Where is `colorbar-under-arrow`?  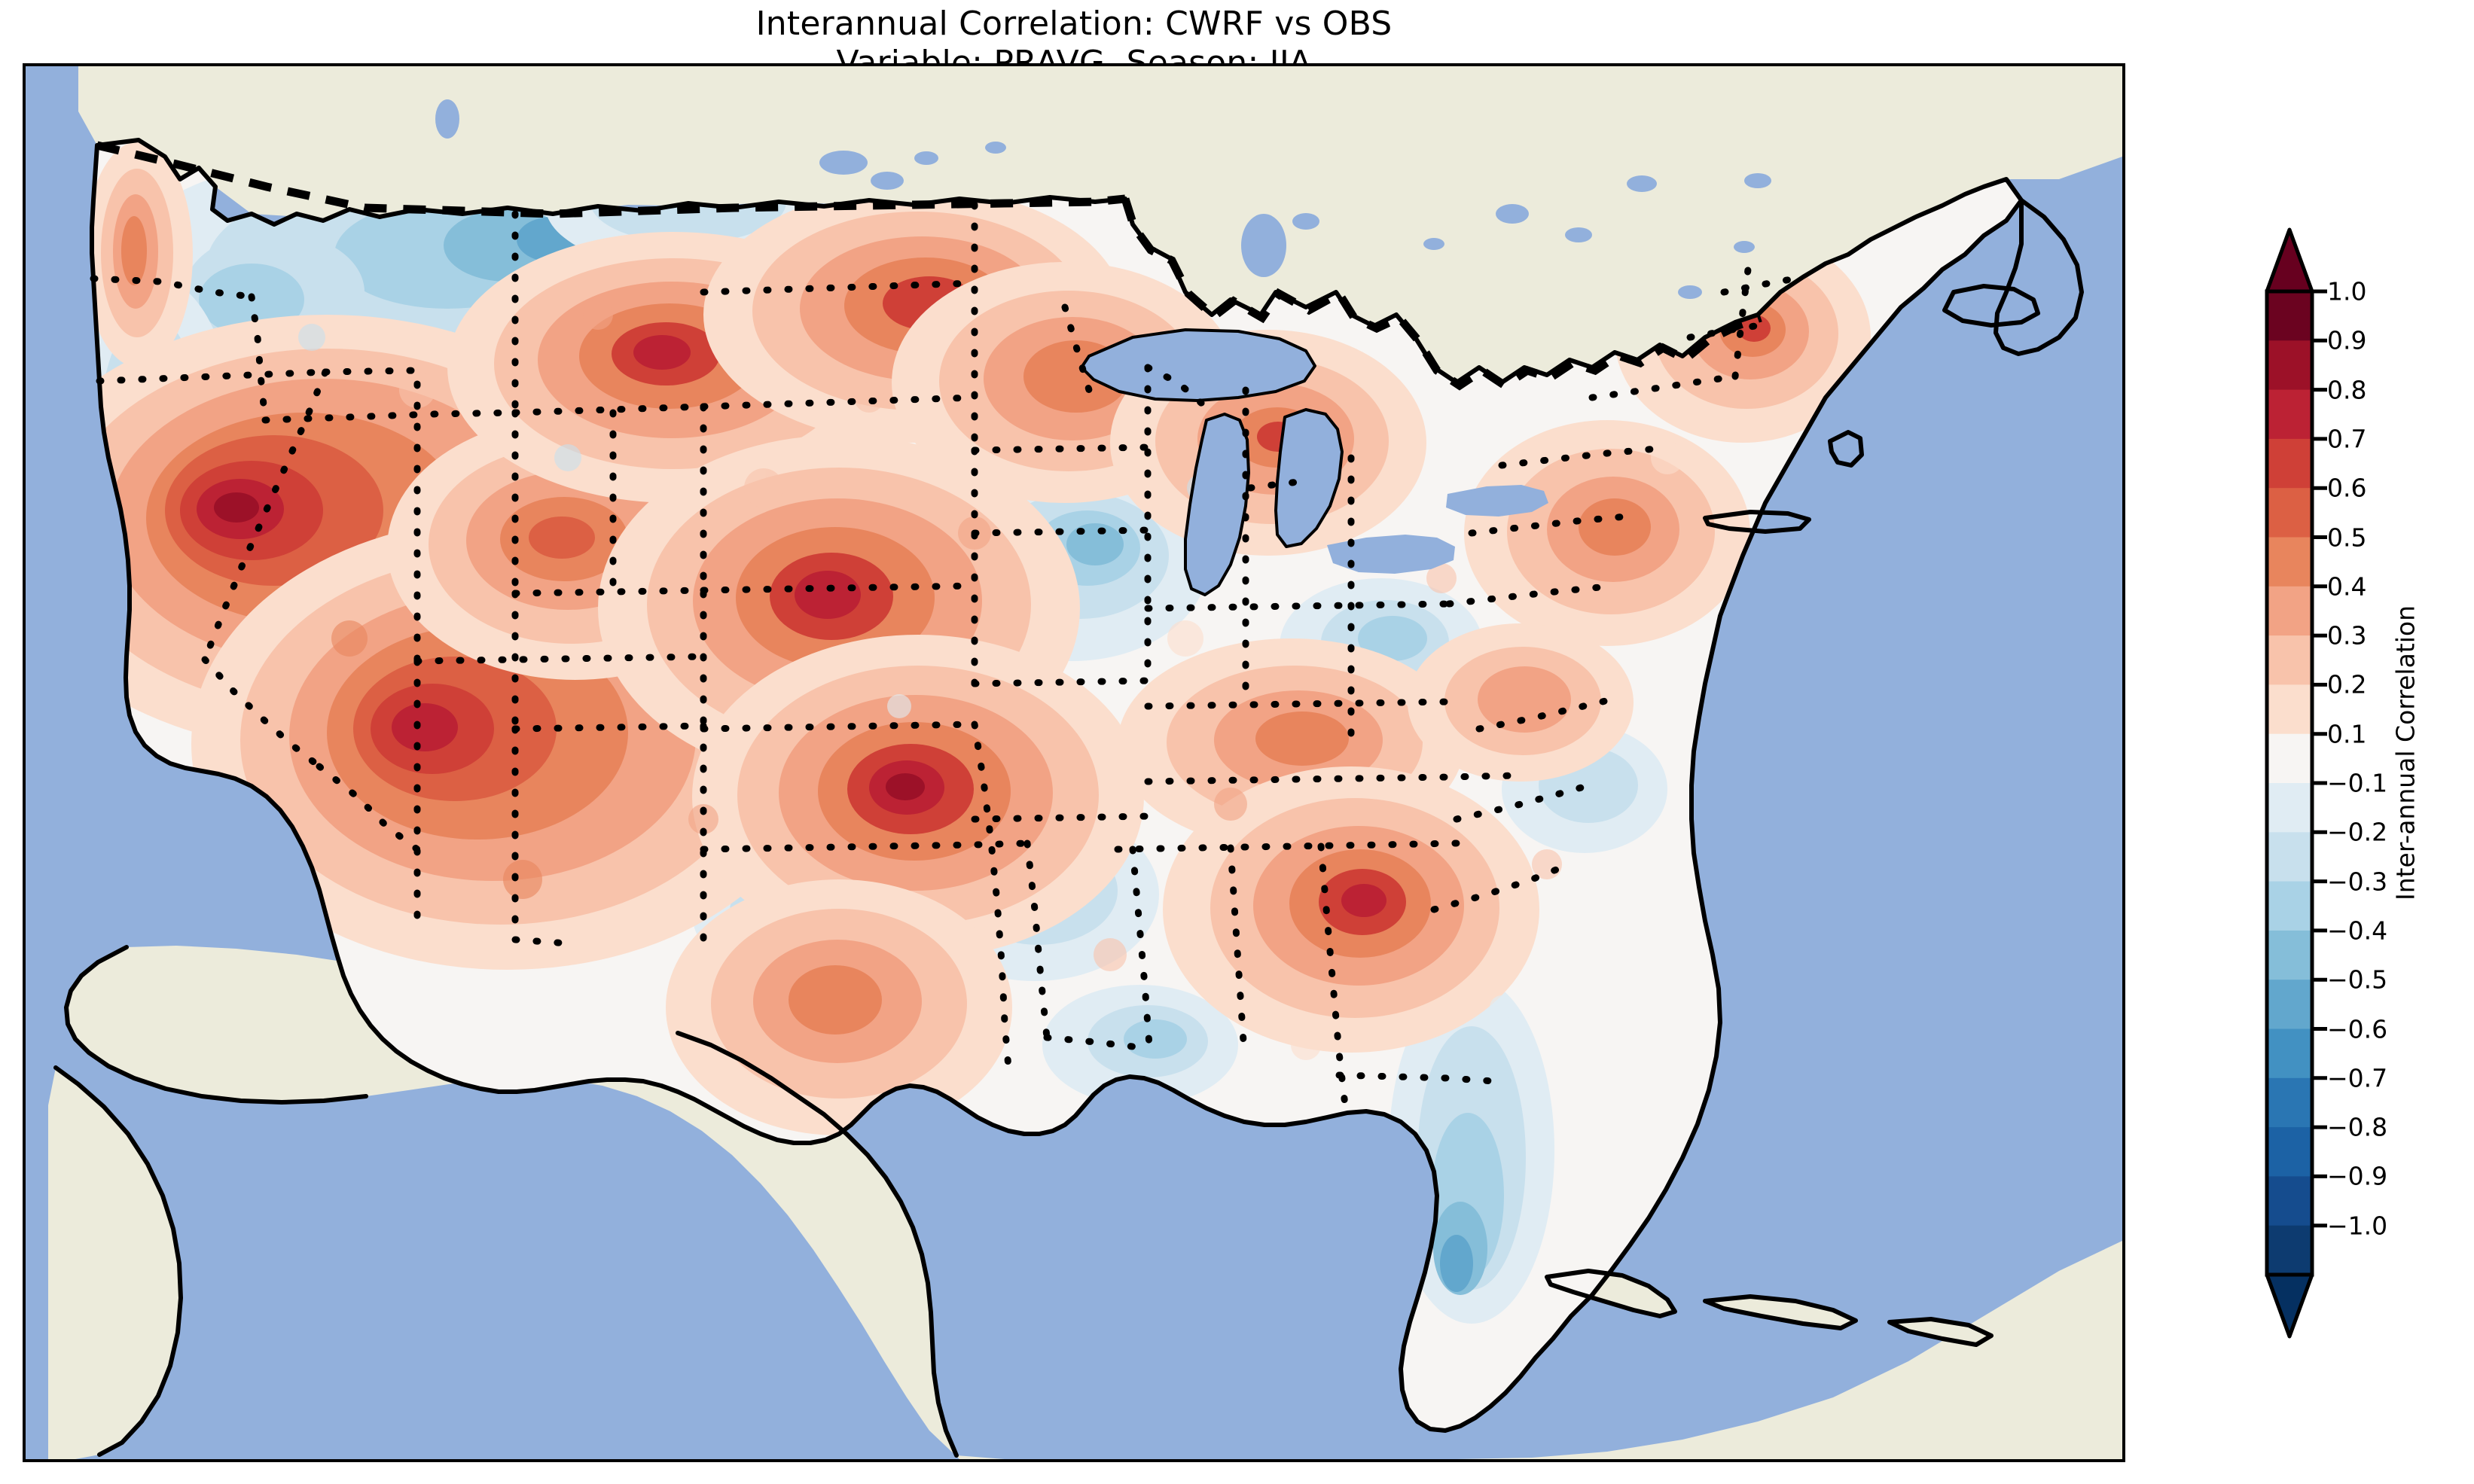 colorbar-under-arrow is located at coordinates (2289, 1305).